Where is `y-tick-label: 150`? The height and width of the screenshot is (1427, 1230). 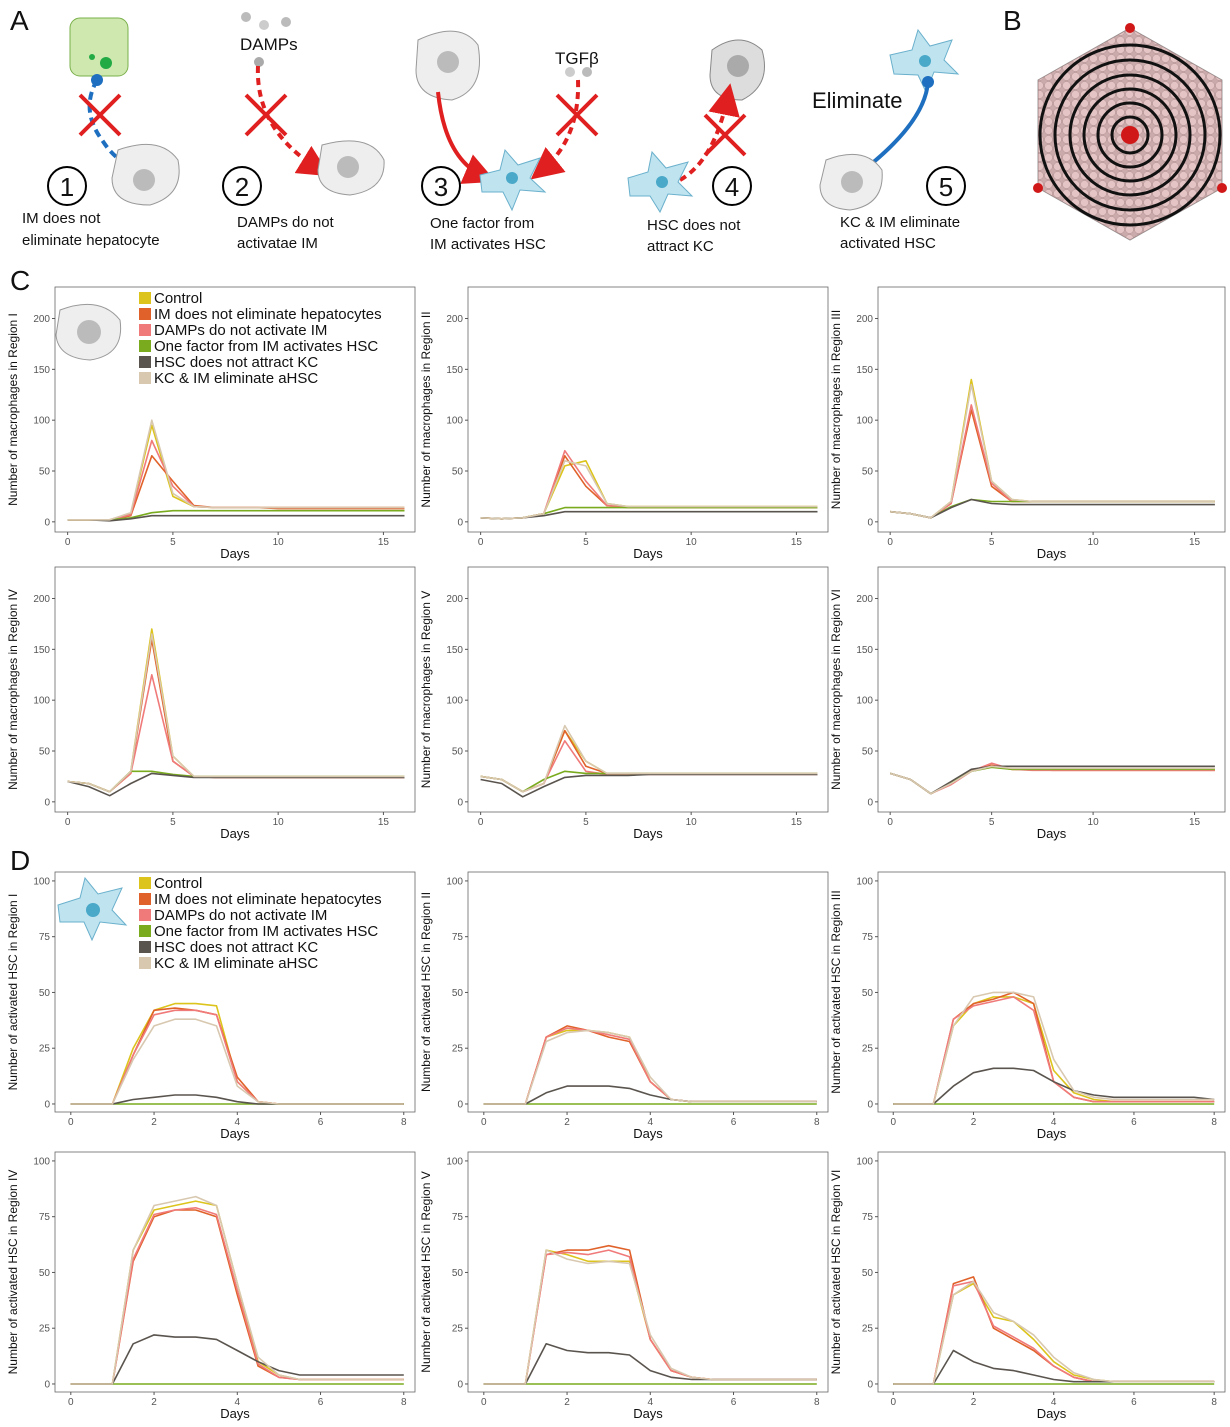 y-tick-label: 150 is located at coordinates (454, 370).